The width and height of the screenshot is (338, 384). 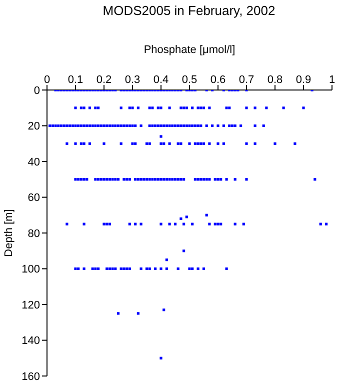 I want to click on y-tick-label: 100, so click(x=31, y=270).